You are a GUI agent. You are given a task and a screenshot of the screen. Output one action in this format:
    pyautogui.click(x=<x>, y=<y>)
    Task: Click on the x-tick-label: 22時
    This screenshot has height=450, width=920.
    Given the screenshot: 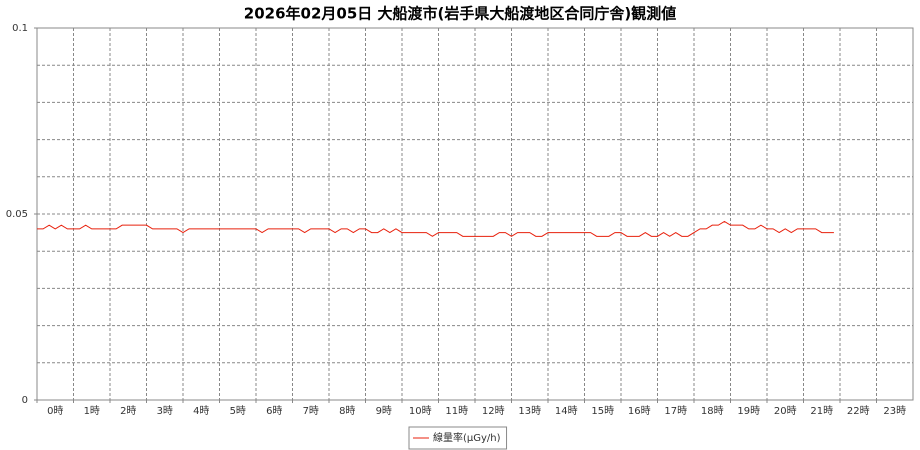 What is the action you would take?
    pyautogui.click(x=858, y=411)
    